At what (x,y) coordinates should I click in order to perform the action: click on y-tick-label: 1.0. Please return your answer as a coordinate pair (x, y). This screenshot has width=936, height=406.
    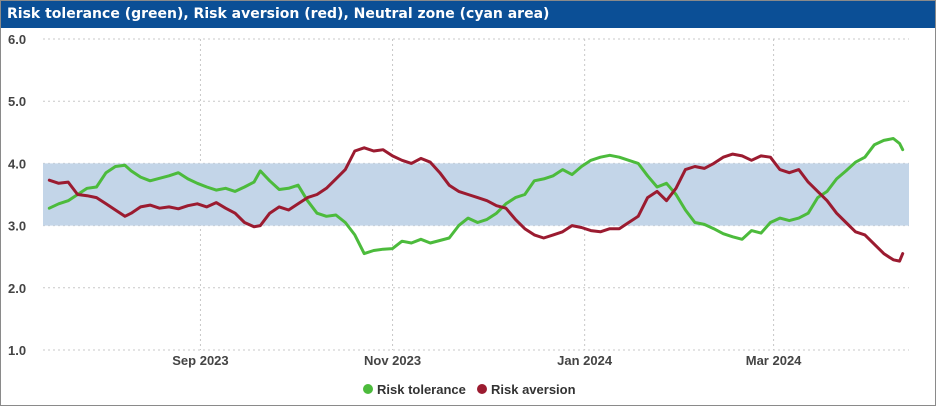
    Looking at the image, I should click on (17, 350).